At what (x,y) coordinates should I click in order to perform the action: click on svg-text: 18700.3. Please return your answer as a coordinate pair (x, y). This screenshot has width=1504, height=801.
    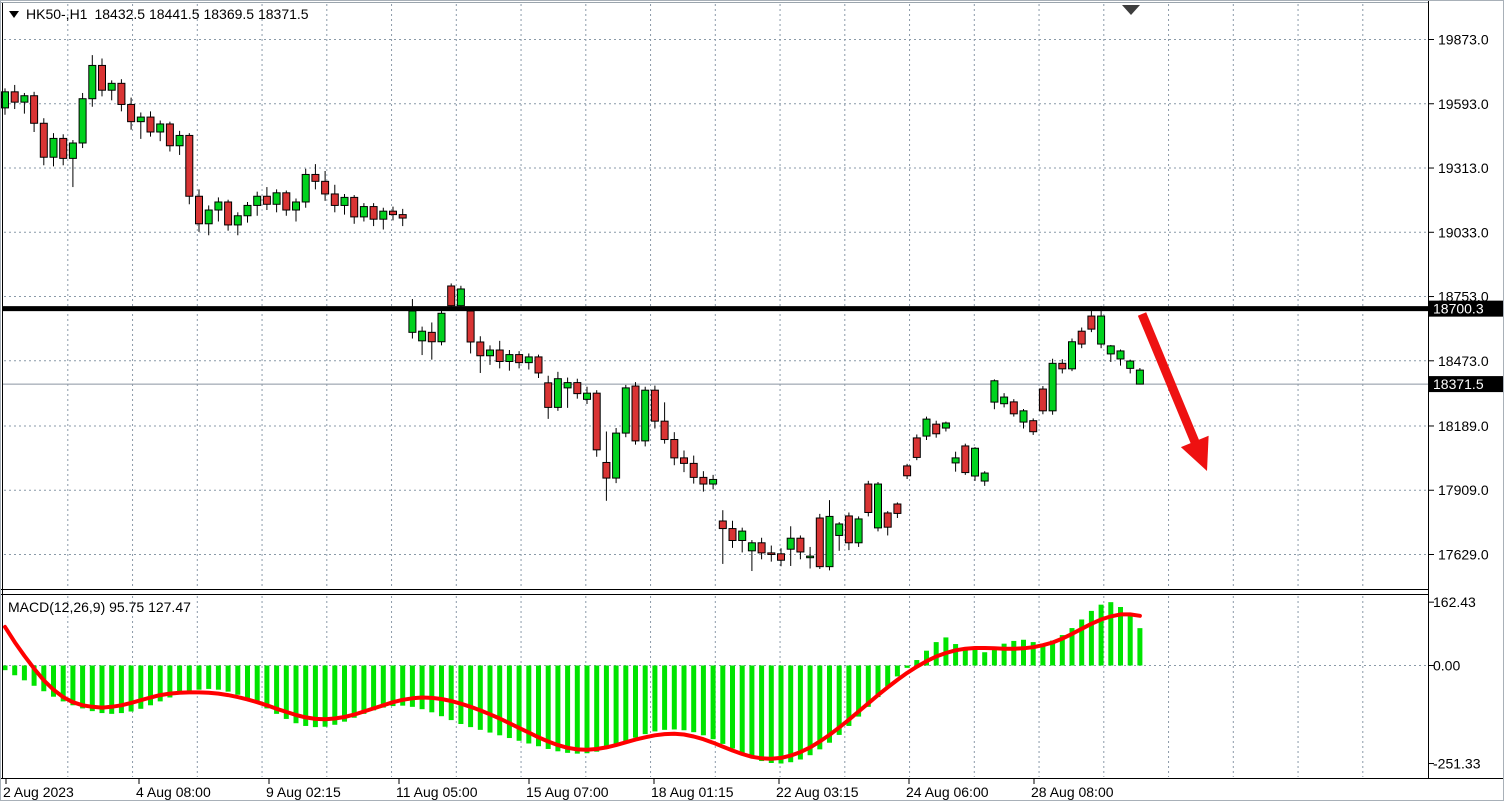
    Looking at the image, I should click on (1458, 309).